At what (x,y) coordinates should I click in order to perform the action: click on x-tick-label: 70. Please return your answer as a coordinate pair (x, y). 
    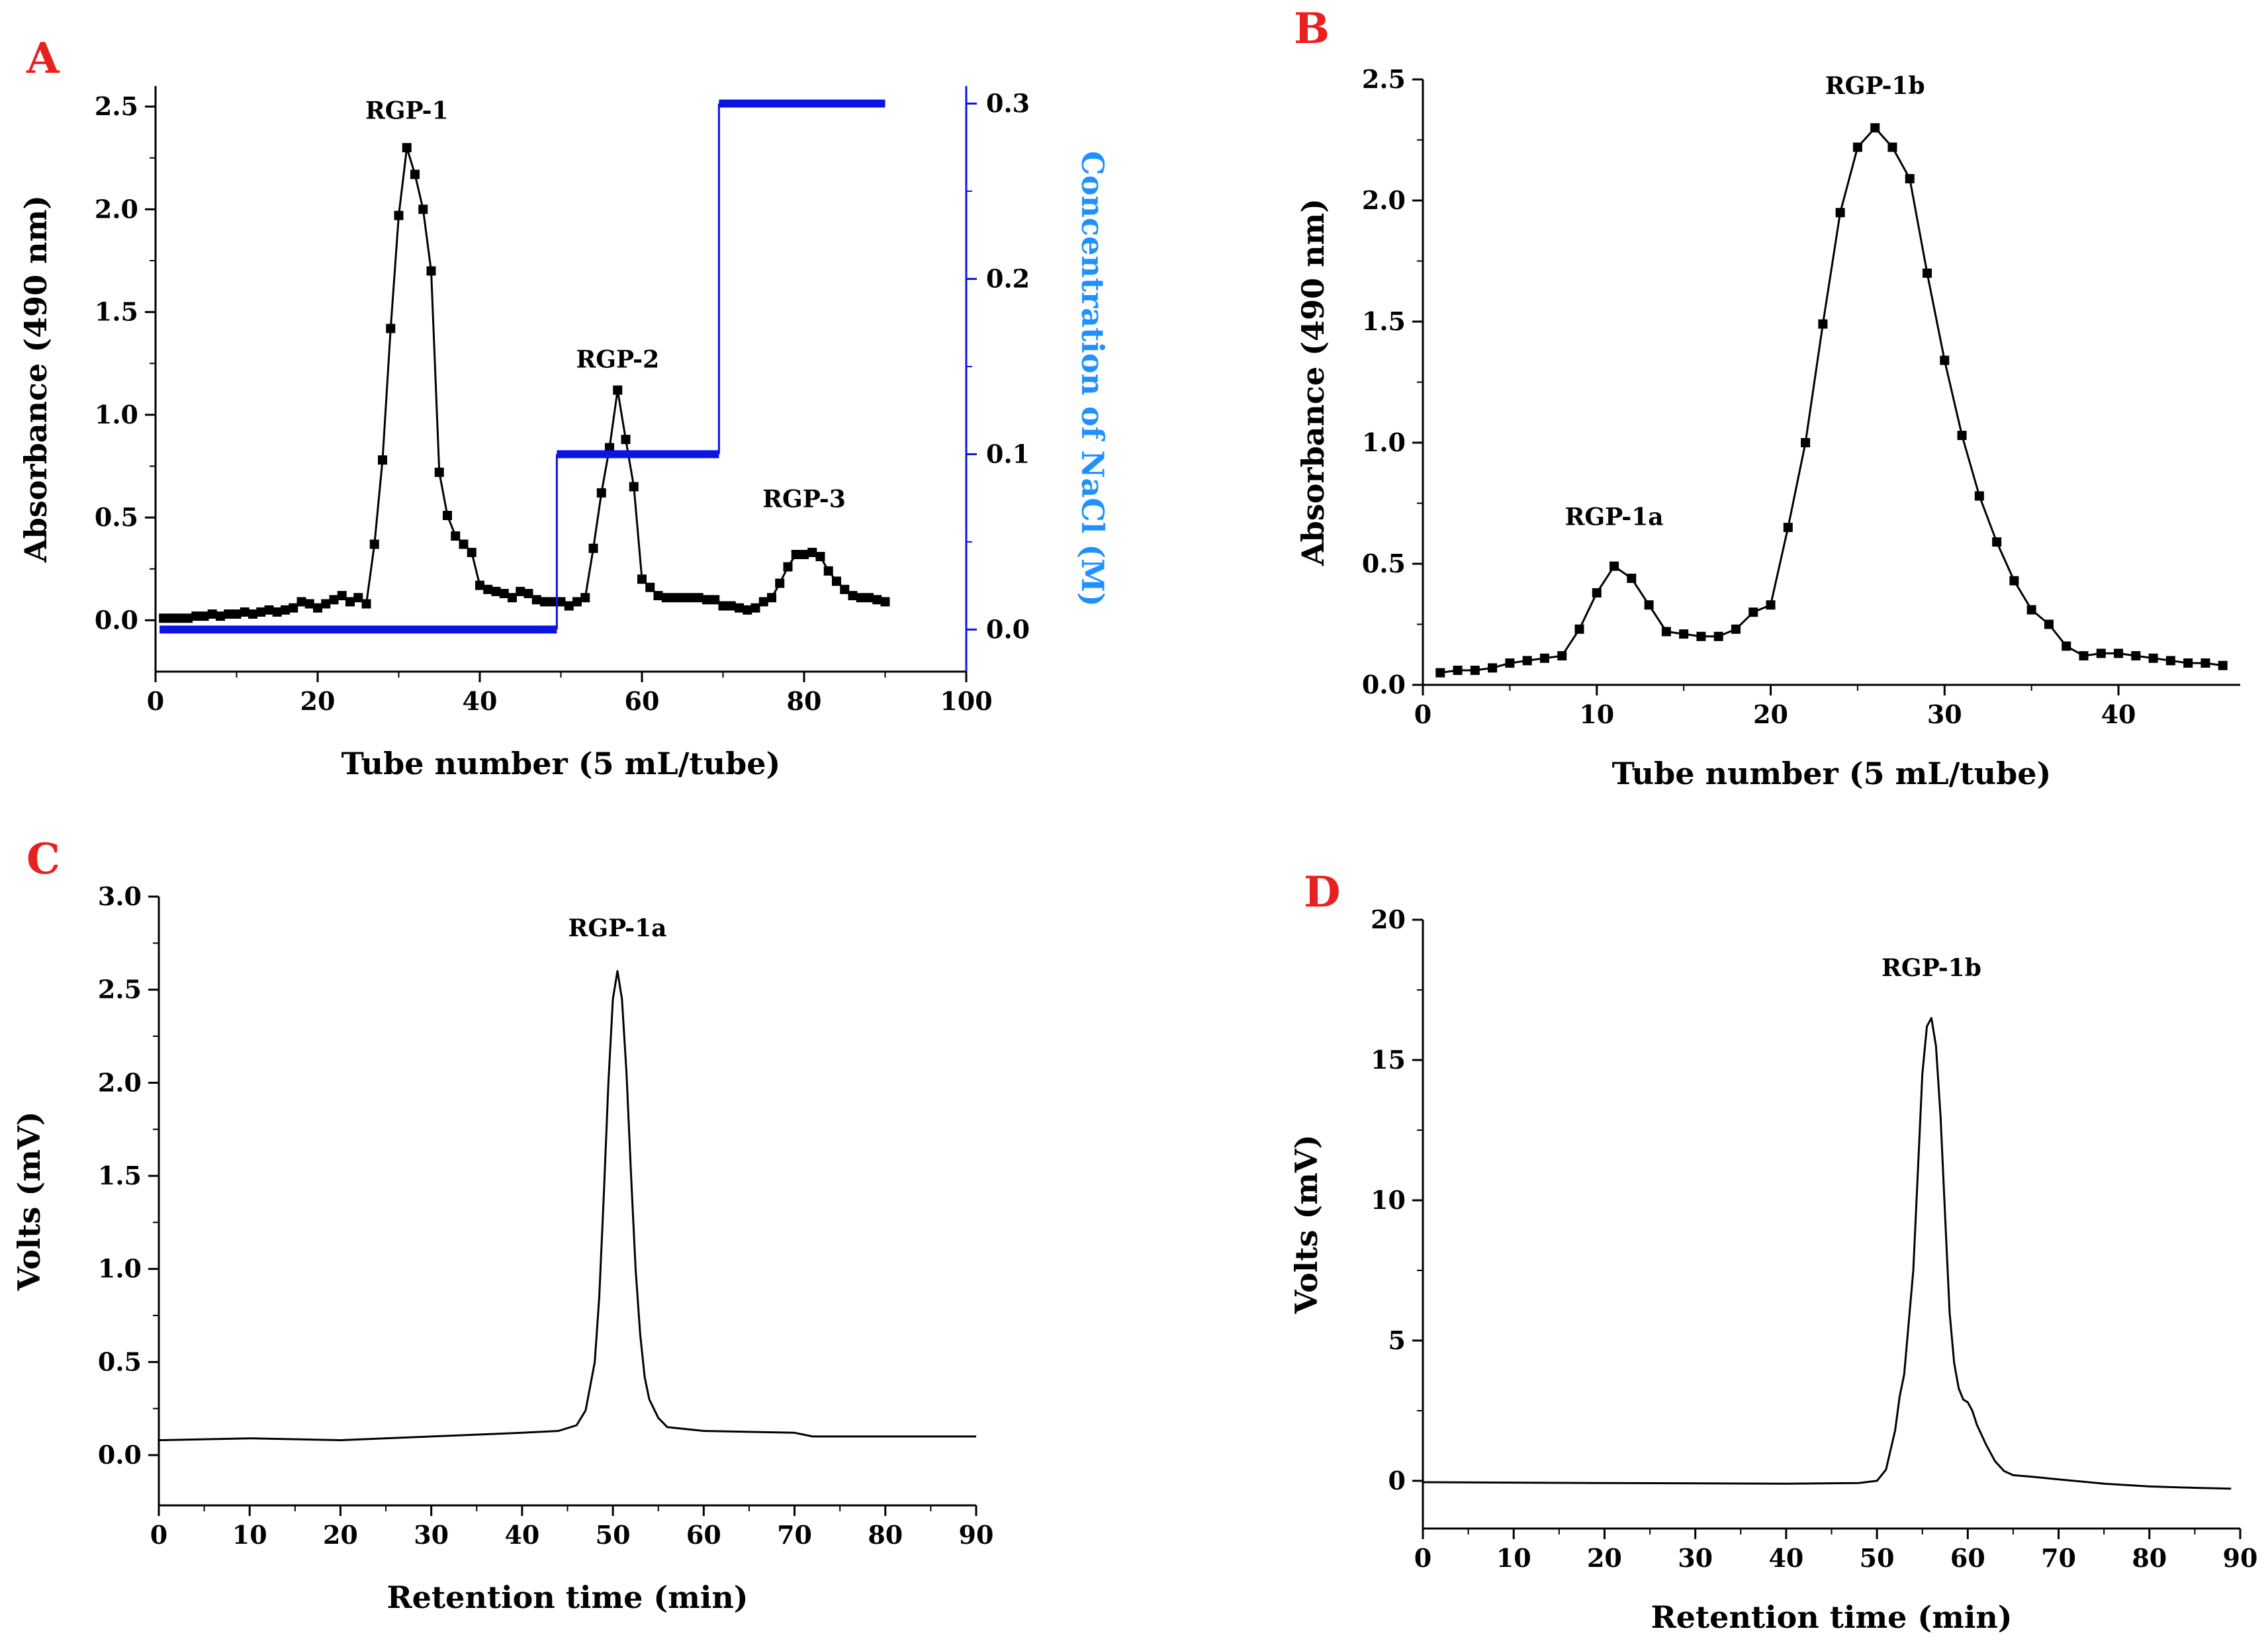
    Looking at the image, I should click on (2058, 1558).